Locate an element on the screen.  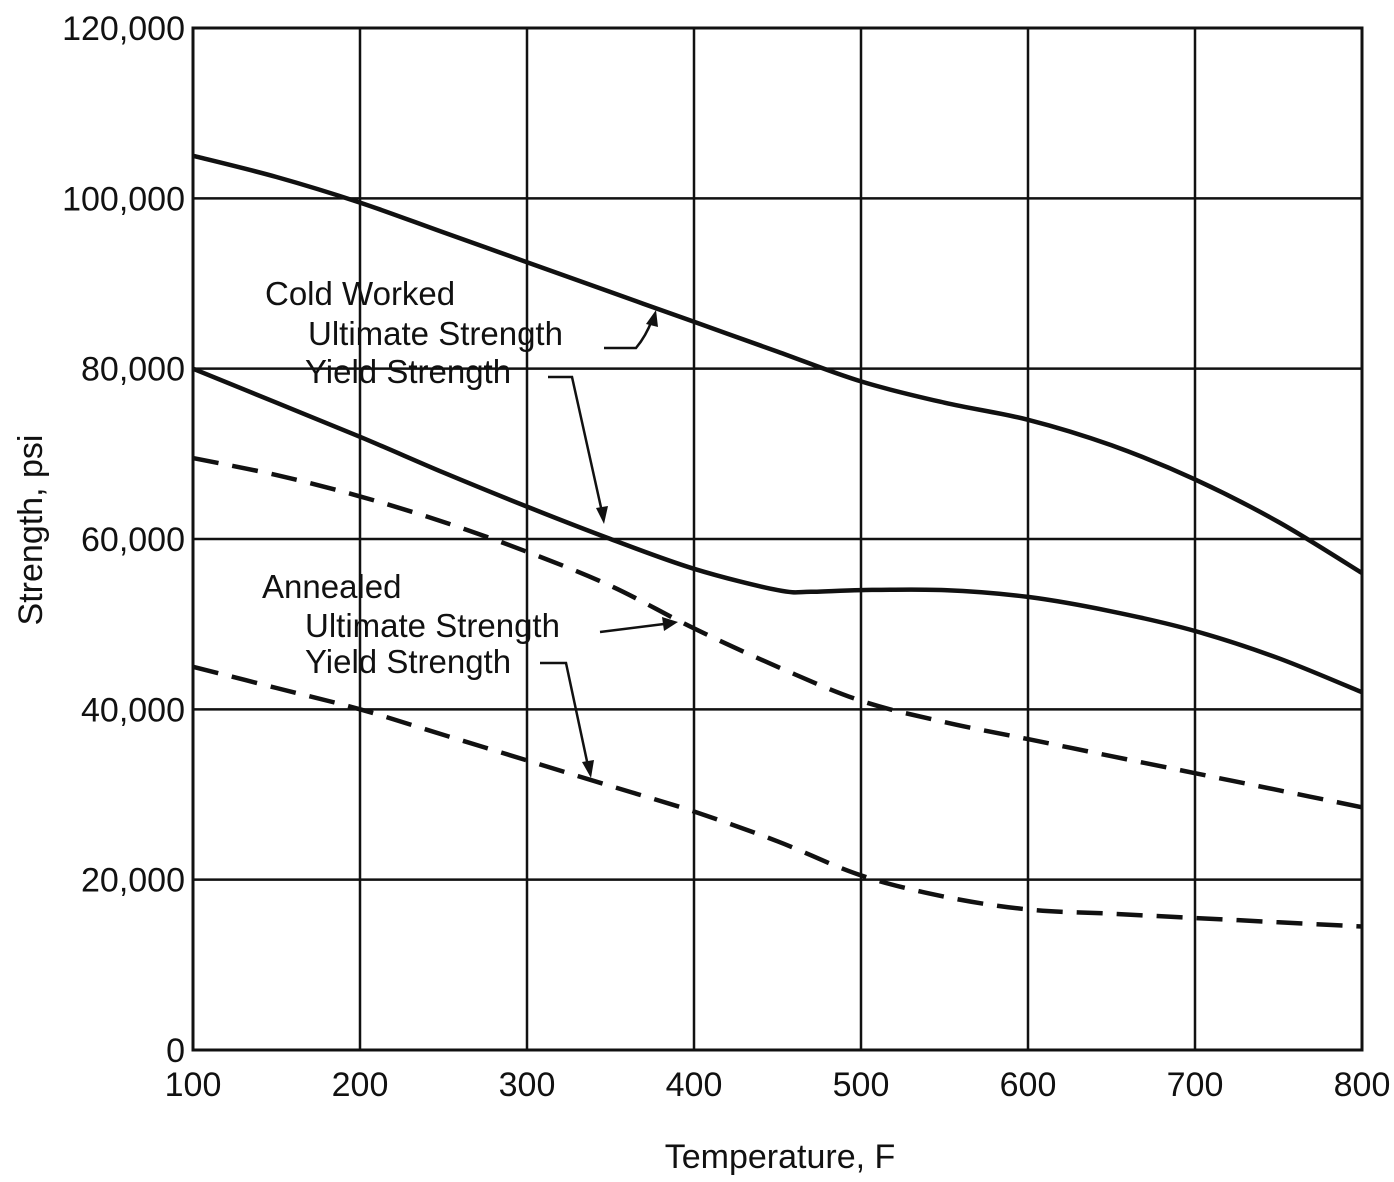
cold-worked-yield-arrow is located at coordinates (576, 444).